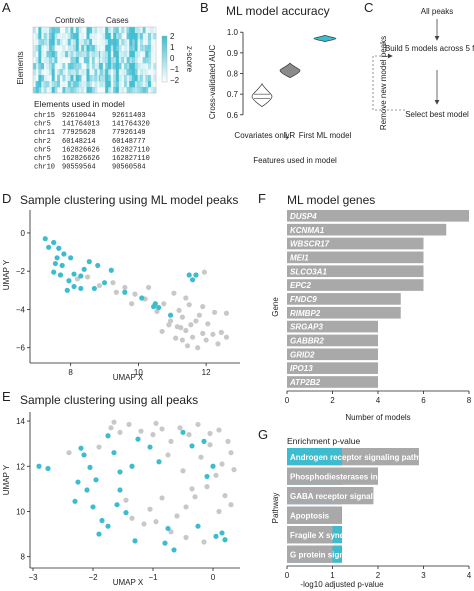 The height and width of the screenshot is (591, 474). Describe the element at coordinates (136, 486) in the screenshot. I see `panel-e-points` at that location.